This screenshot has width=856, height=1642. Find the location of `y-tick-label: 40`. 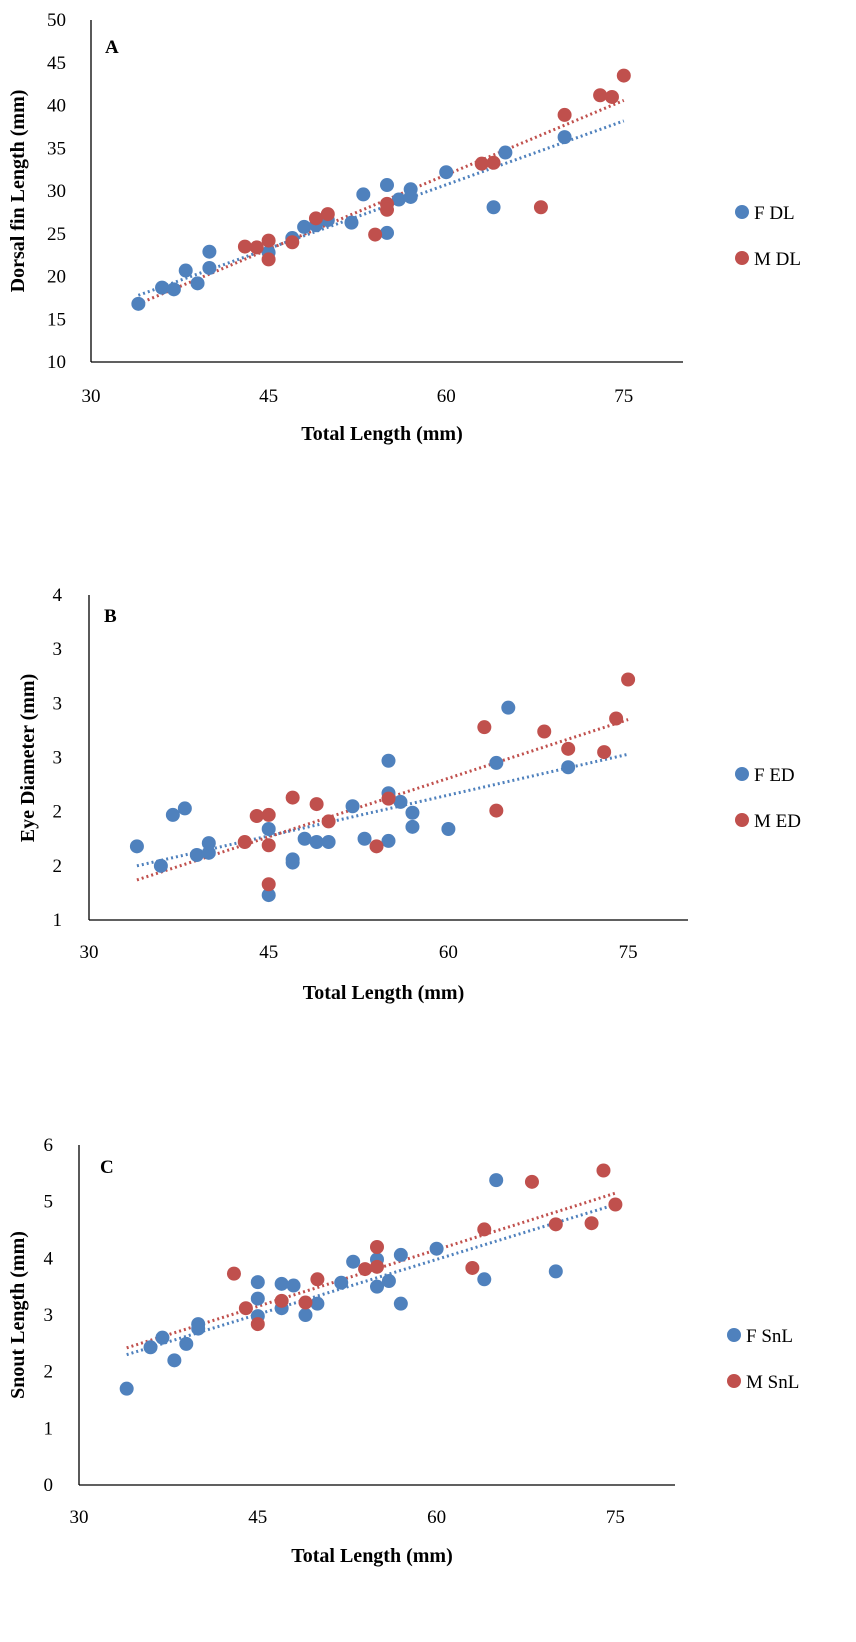

y-tick-label: 40 is located at coordinates (56, 106).